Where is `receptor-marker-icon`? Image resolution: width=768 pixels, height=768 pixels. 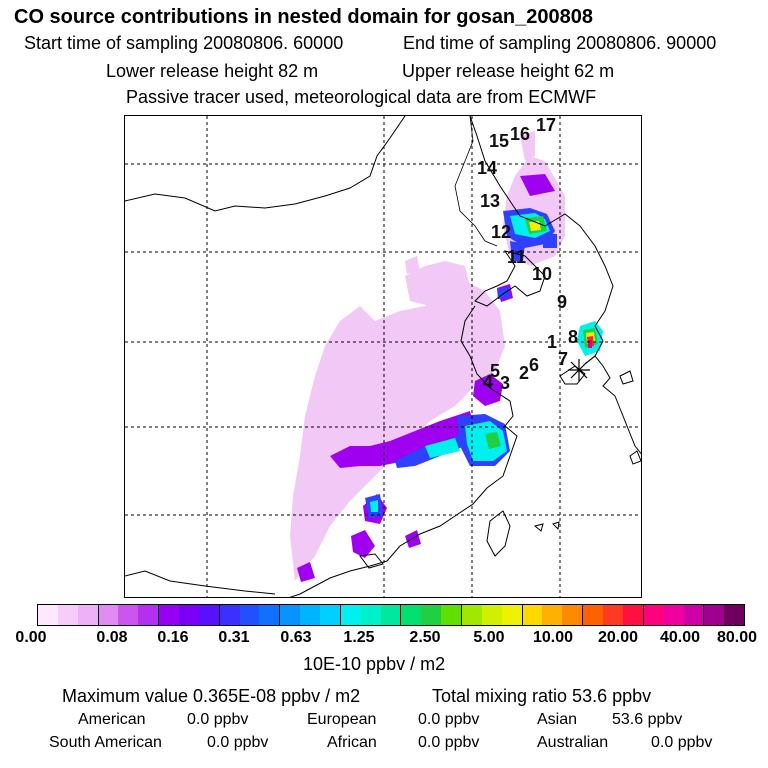
receptor-marker-icon is located at coordinates (579, 370).